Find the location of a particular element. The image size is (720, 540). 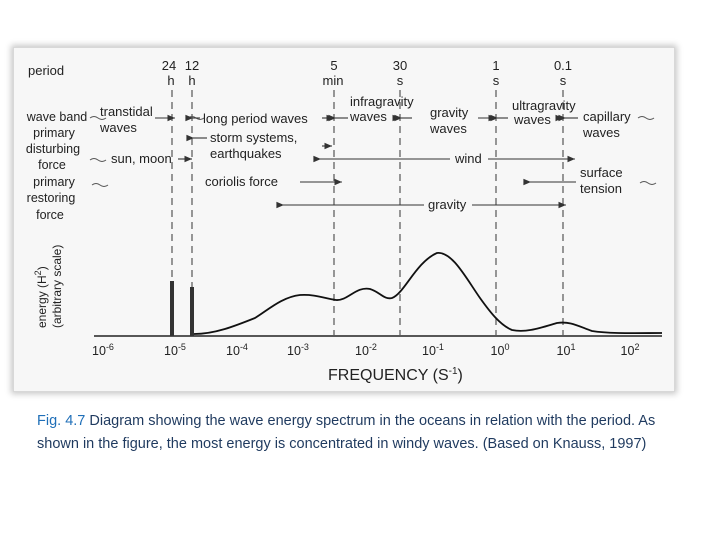

period-value-5min: 5 is located at coordinates (333, 65).